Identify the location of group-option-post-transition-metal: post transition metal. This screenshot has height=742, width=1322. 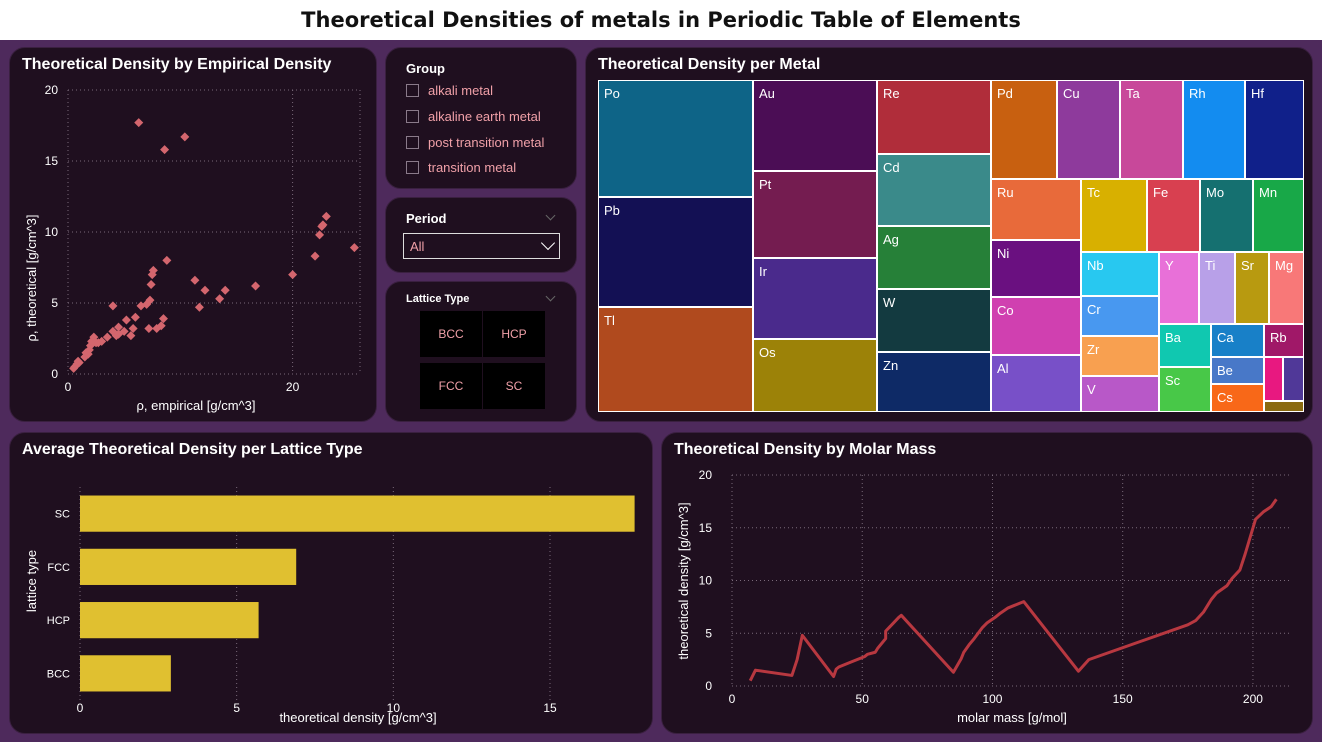
(475, 142).